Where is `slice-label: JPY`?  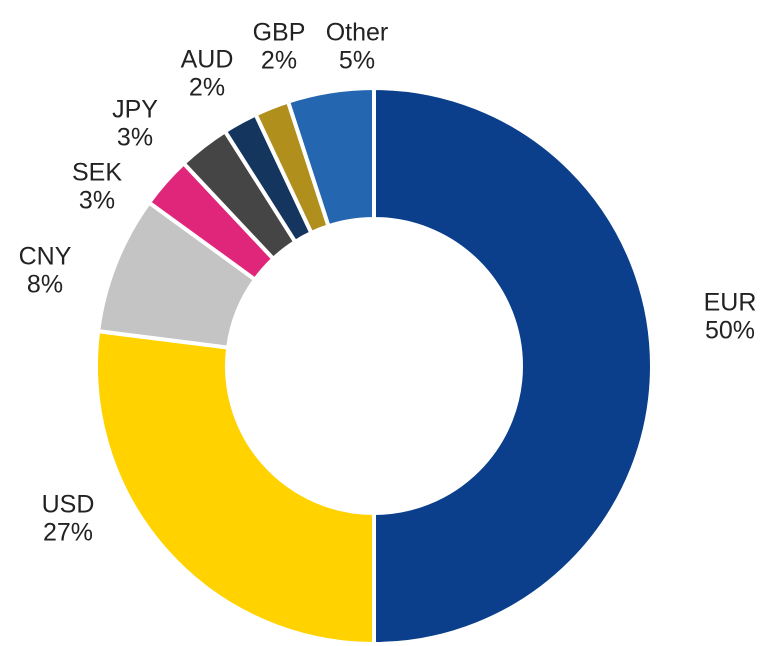 slice-label: JPY is located at coordinates (135, 110).